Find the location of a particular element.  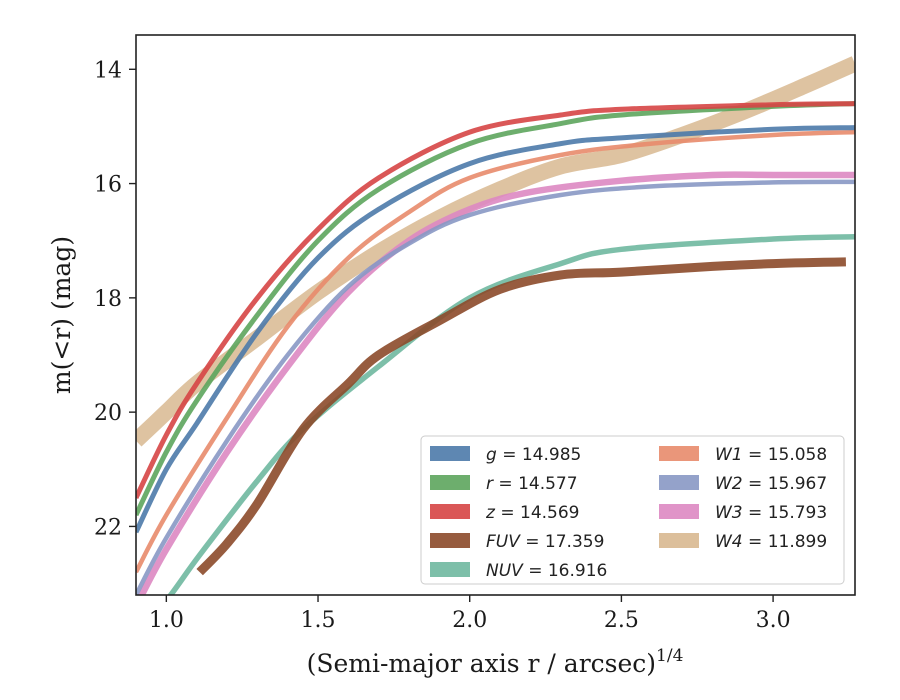

legend-item-z: z = 14.569 is located at coordinates (504, 513).